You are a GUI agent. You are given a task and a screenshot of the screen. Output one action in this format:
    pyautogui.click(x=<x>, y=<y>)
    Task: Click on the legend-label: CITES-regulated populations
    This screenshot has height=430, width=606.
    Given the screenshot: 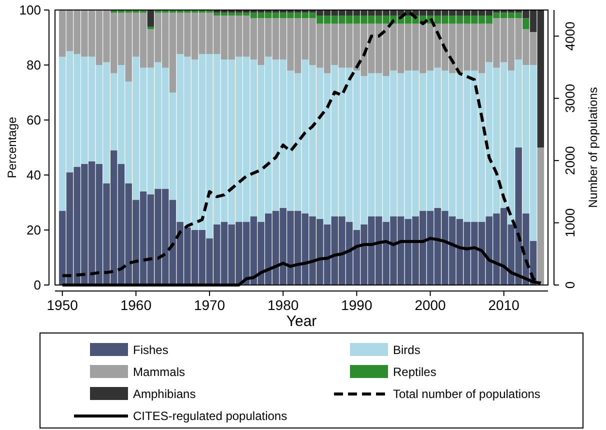 What is the action you would take?
    pyautogui.click(x=210, y=416)
    